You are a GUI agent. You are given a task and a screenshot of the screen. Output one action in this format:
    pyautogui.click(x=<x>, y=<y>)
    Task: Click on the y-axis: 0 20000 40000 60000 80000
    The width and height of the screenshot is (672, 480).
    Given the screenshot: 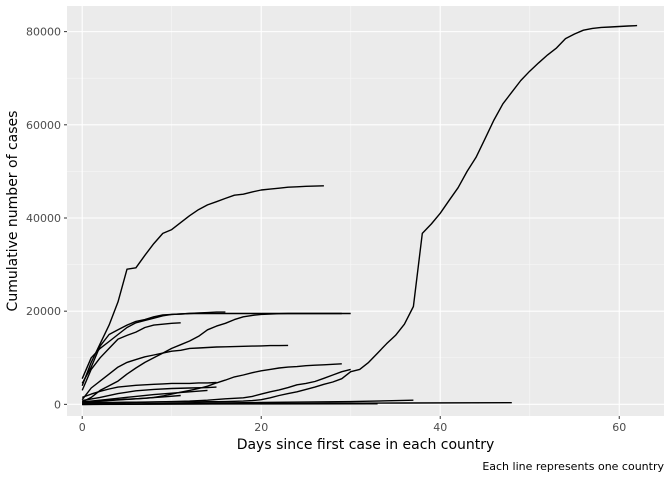 What is the action you would take?
    pyautogui.click(x=46, y=218)
    